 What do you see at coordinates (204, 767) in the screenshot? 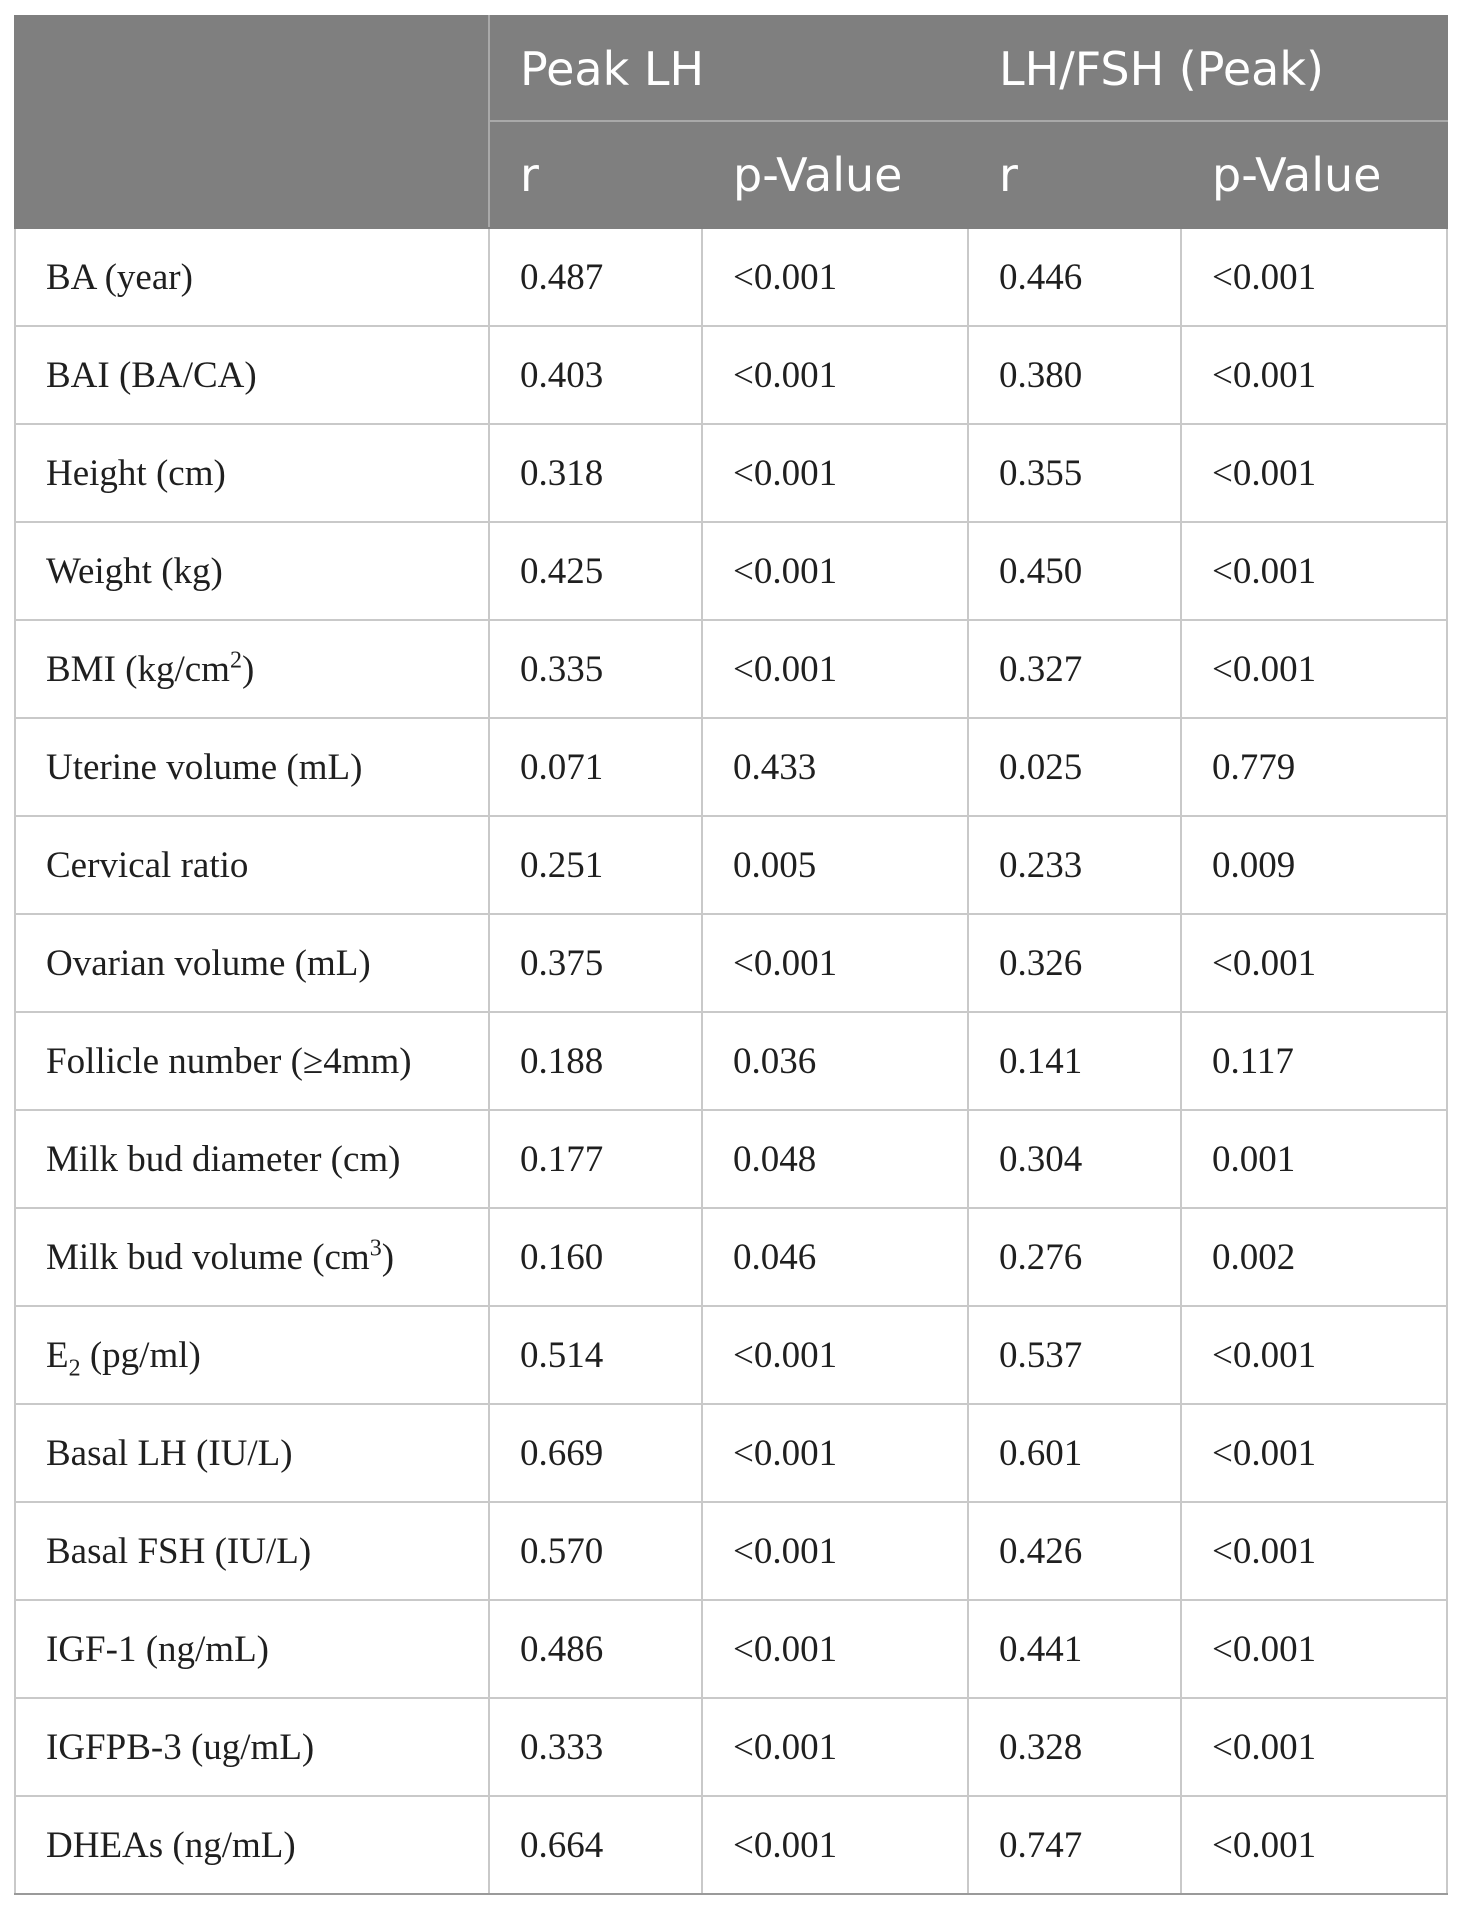
I see `row-label-text: Uterine volume (mL)` at bounding box center [204, 767].